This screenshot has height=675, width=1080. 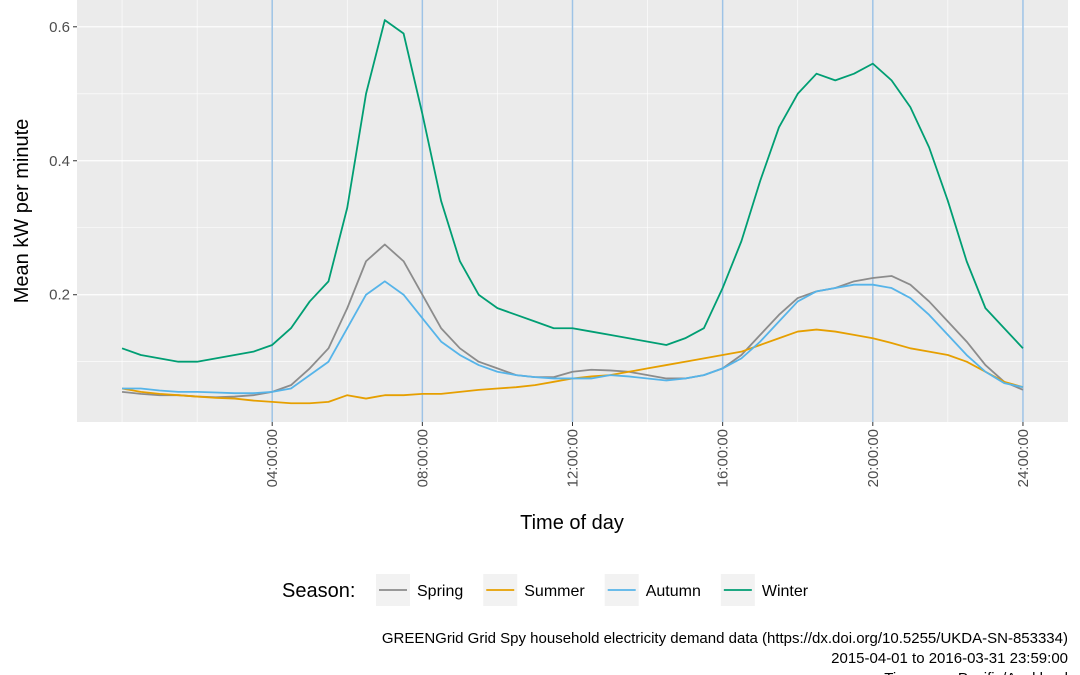 I want to click on legend-label: Summer, so click(x=554, y=591).